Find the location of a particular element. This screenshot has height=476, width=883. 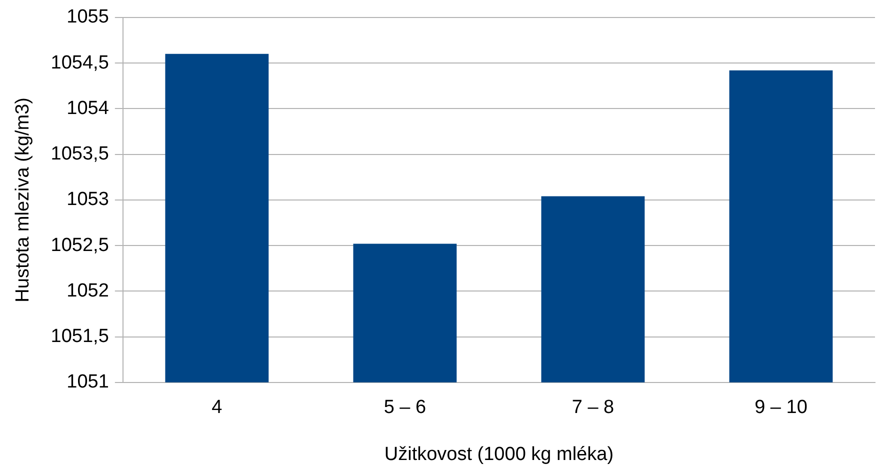

x-tick-label: 7 – 8 is located at coordinates (593, 407).